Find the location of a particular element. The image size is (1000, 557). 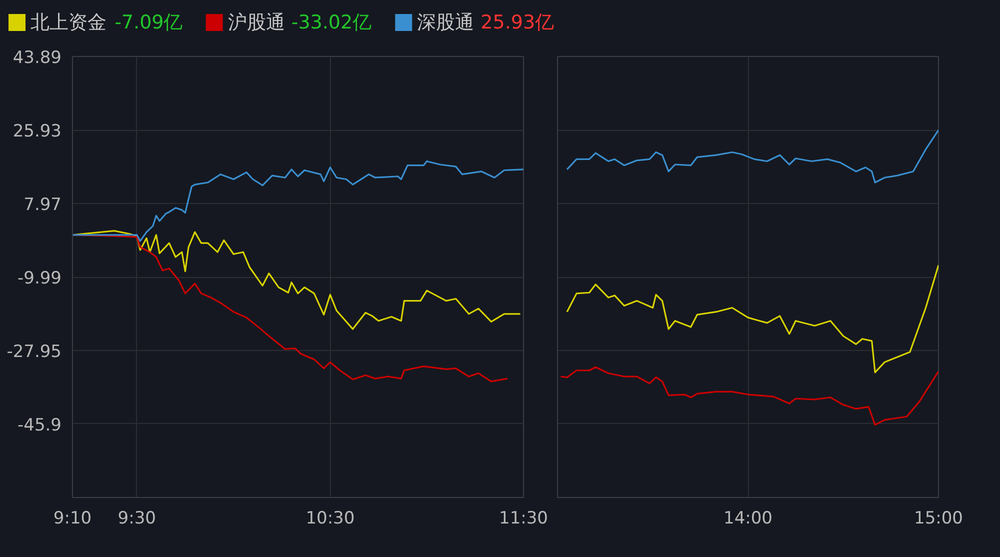

x-tick-label: 15:00 is located at coordinates (939, 518).